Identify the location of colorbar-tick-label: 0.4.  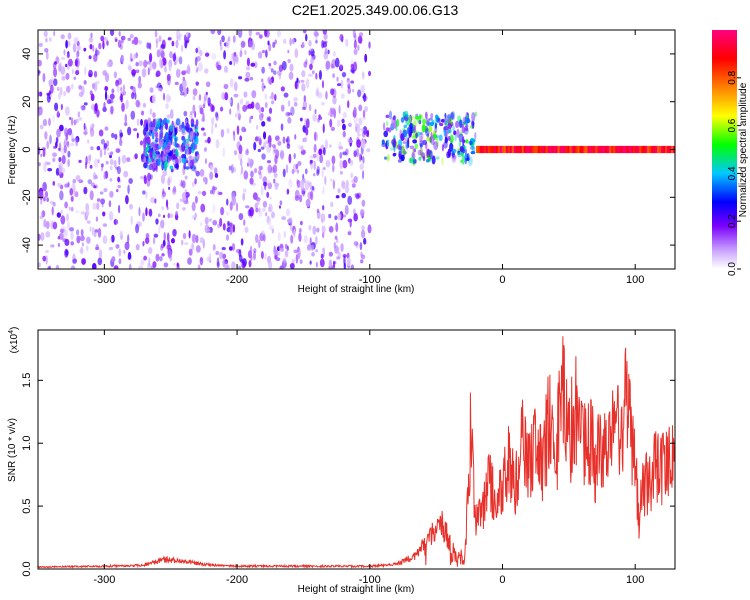
(732, 173).